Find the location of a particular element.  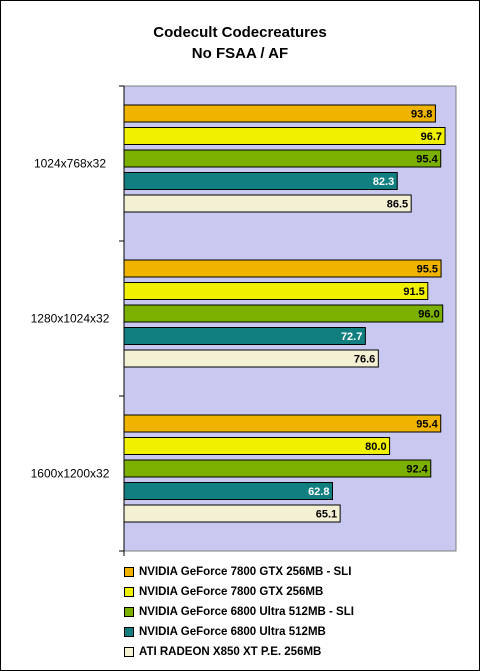

data-label: 62.8 is located at coordinates (318, 492).